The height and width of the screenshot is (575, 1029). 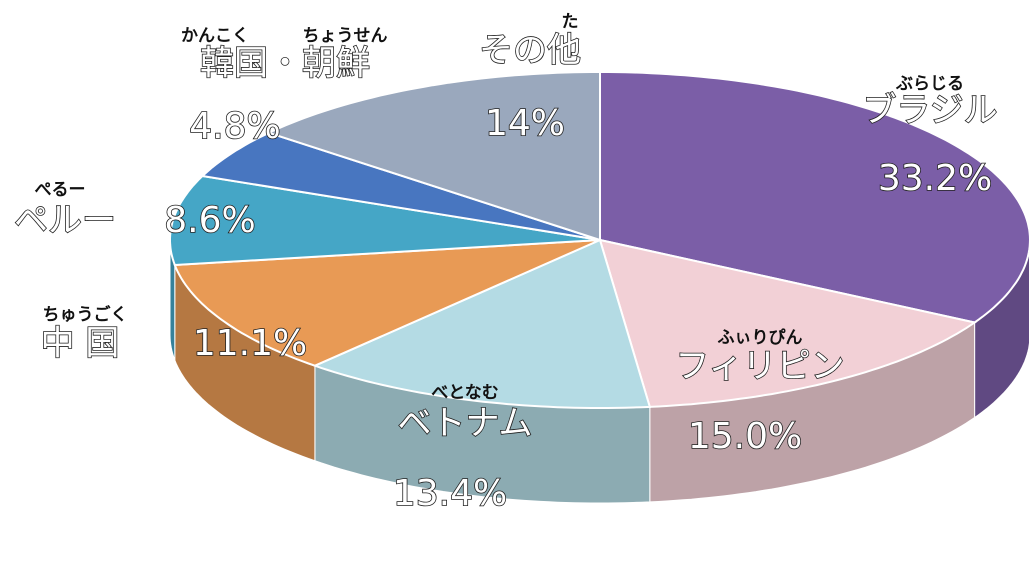 I want to click on value-label: 14%, so click(x=525, y=123).